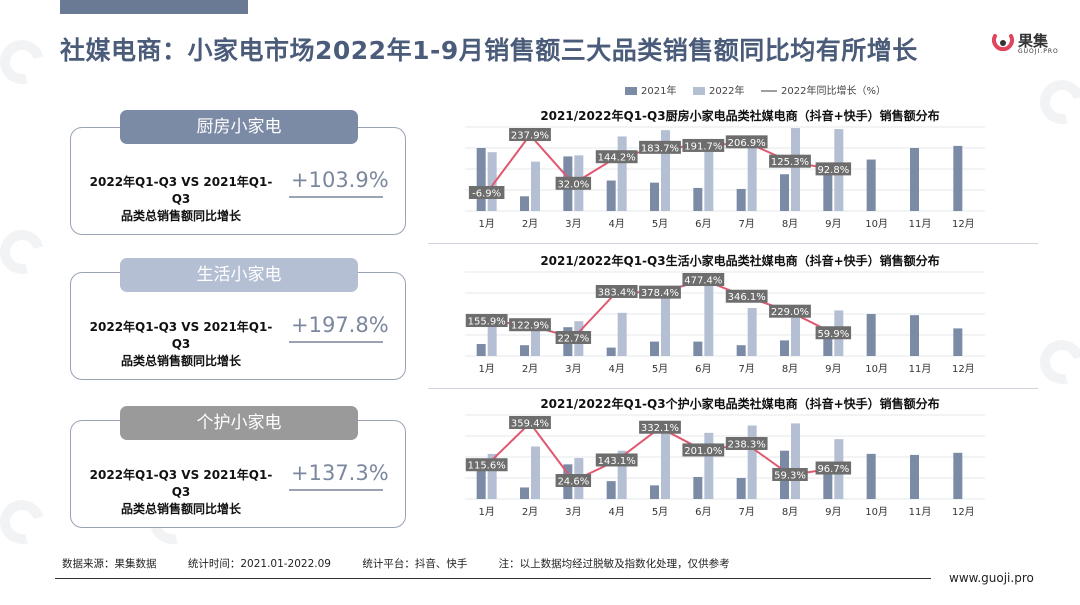 This screenshot has height=605, width=1080. What do you see at coordinates (180, 509) in the screenshot?
I see `metric-line-2: 品类总销售额同比增长` at bounding box center [180, 509].